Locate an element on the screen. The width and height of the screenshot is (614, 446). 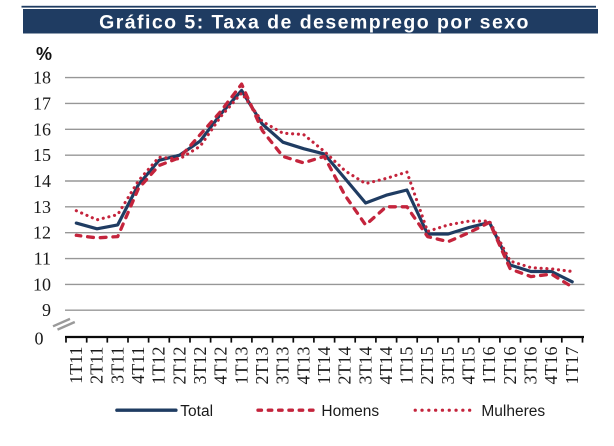
svg-text: 16 is located at coordinates (42, 129).